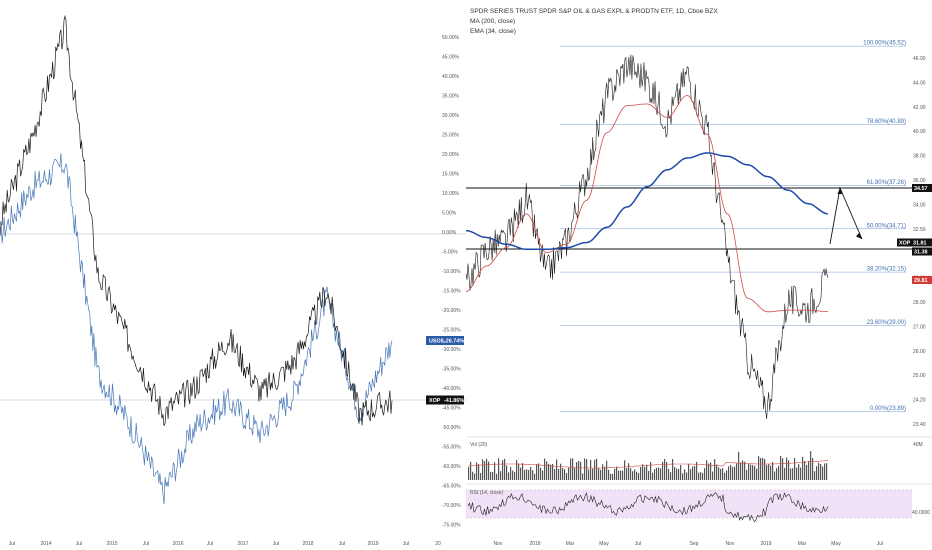 Image resolution: width=932 pixels, height=550 pixels. What do you see at coordinates (492, 21) in the screenshot?
I see `ma-legend: MA (200, close)` at bounding box center [492, 21].